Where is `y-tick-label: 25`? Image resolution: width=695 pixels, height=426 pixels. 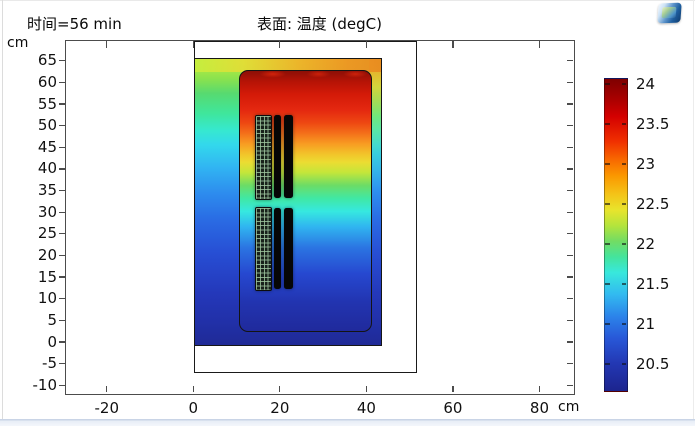
y-tick-label: 25 is located at coordinates (47, 233).